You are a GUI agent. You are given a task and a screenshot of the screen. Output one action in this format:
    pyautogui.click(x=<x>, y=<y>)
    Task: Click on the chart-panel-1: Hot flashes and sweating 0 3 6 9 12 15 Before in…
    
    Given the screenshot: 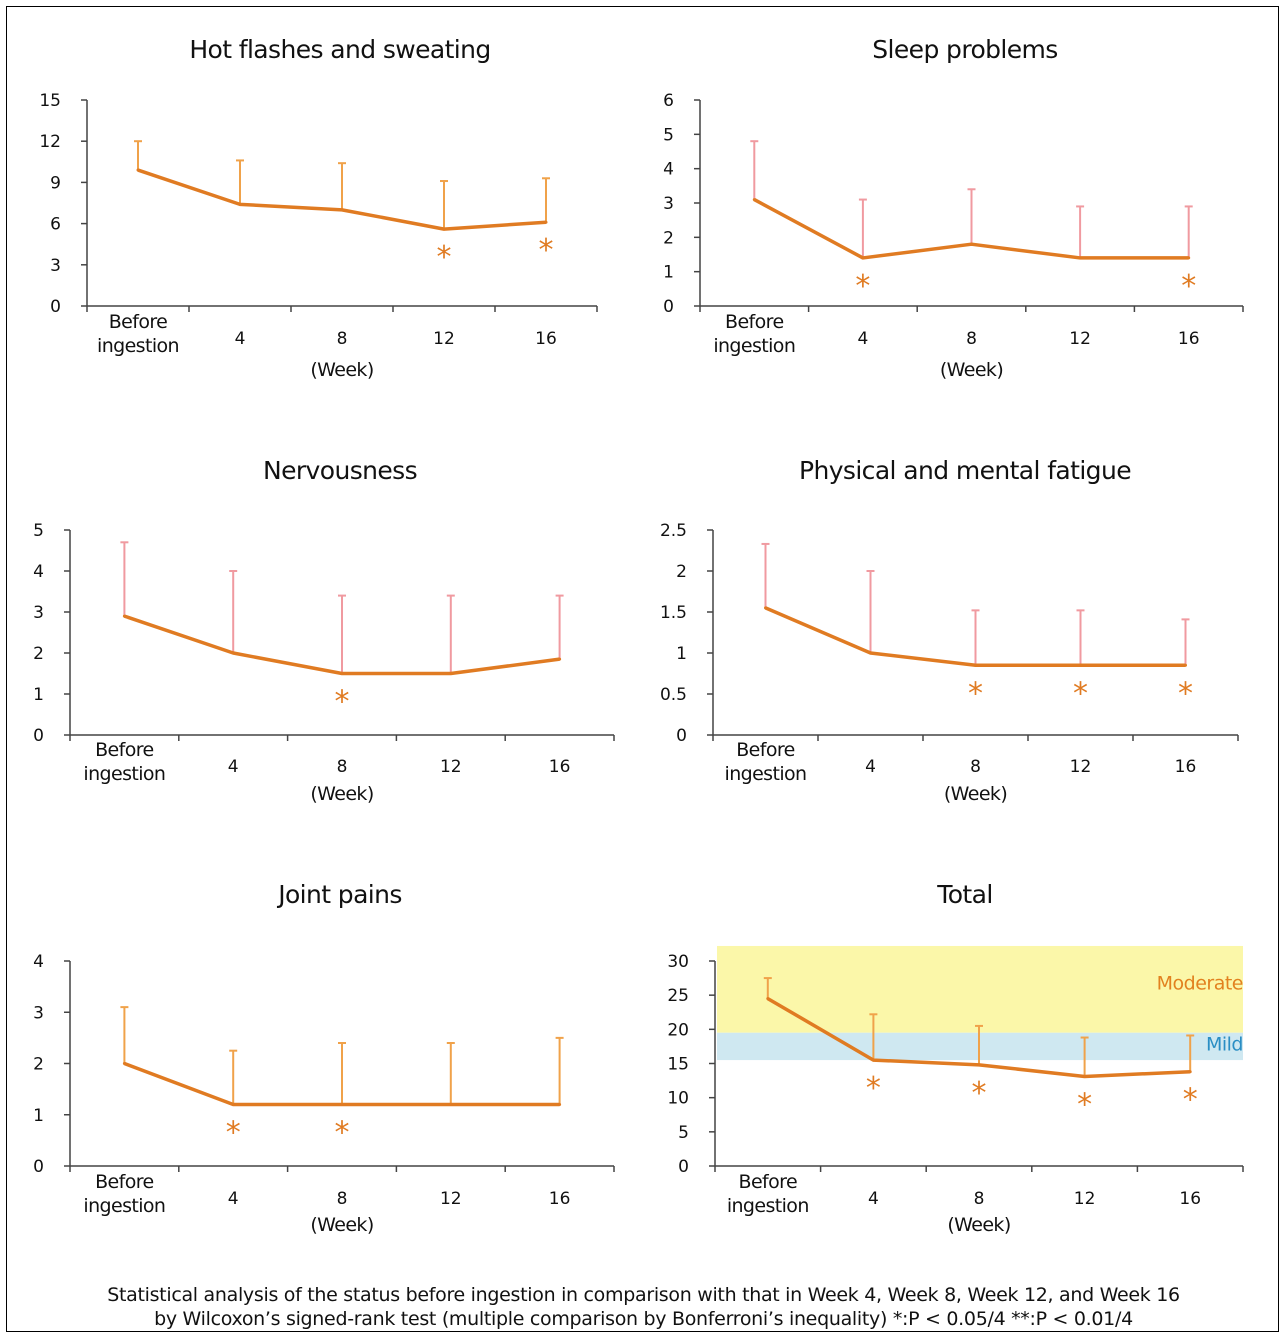 What is the action you would take?
    pyautogui.click(x=318, y=208)
    